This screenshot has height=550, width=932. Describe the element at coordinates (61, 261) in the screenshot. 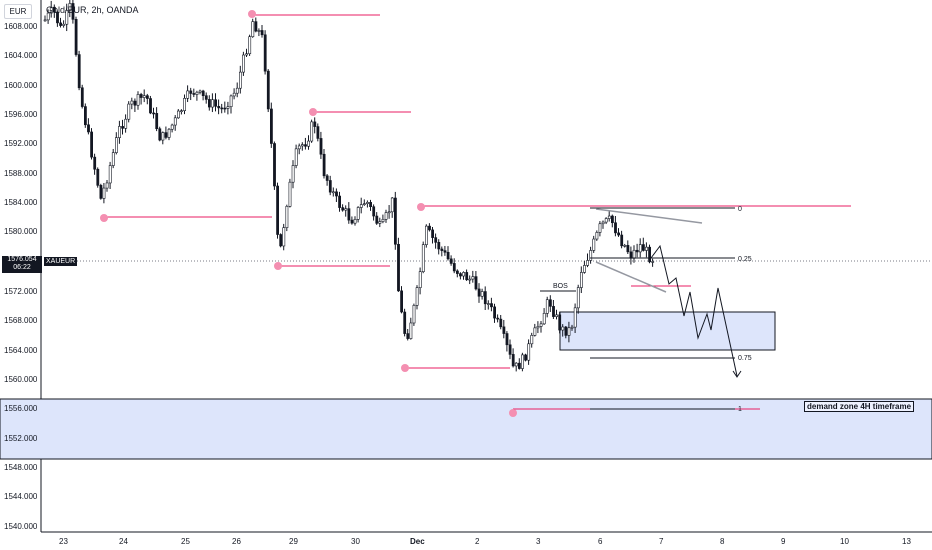

I see `symbol-tag: XAUEUR` at that location.